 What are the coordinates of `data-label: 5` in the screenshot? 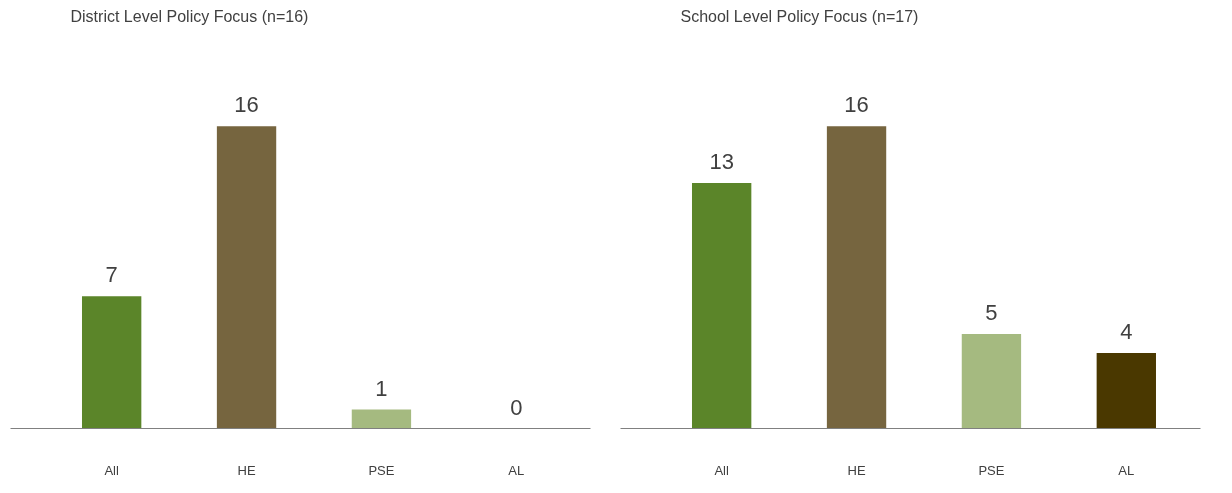 It's located at (991, 313).